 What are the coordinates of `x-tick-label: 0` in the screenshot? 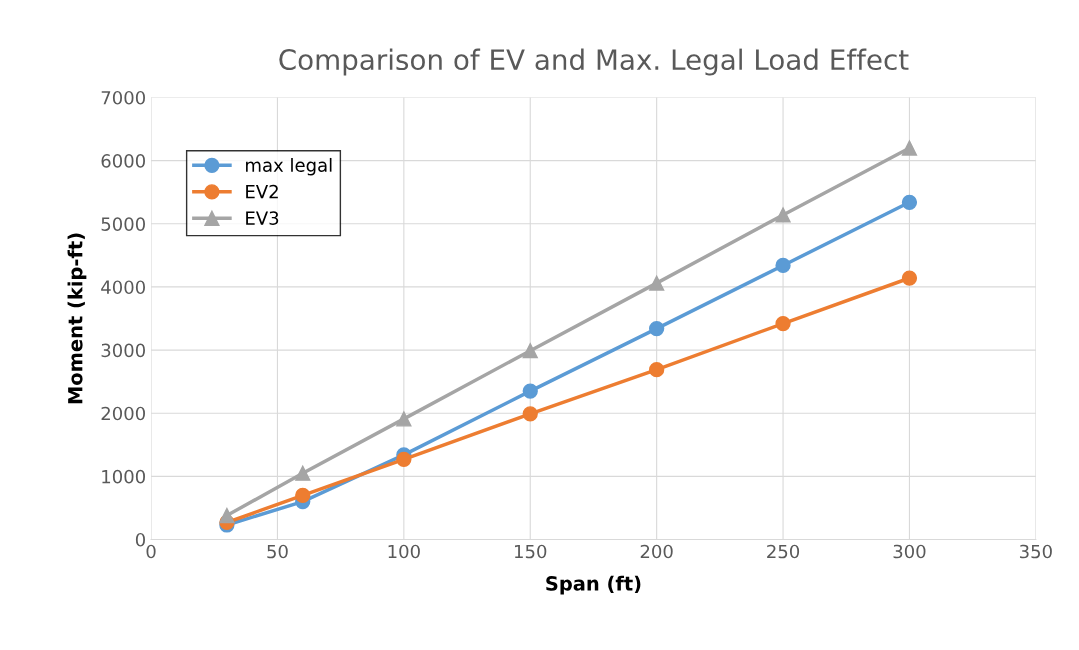 It's located at (151, 551).